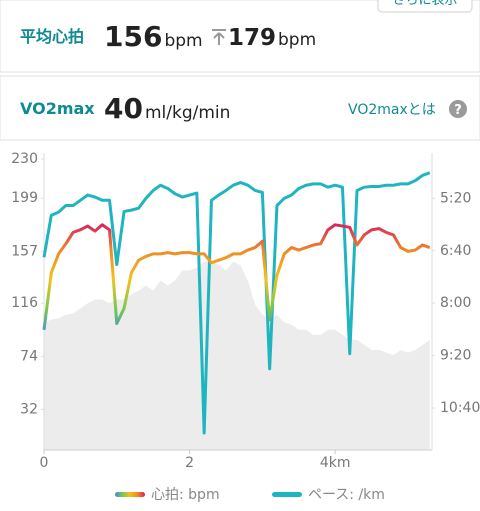 This screenshot has width=480, height=511. Describe the element at coordinates (187, 113) in the screenshot. I see `vo2-unit: ml/kg/min` at that location.